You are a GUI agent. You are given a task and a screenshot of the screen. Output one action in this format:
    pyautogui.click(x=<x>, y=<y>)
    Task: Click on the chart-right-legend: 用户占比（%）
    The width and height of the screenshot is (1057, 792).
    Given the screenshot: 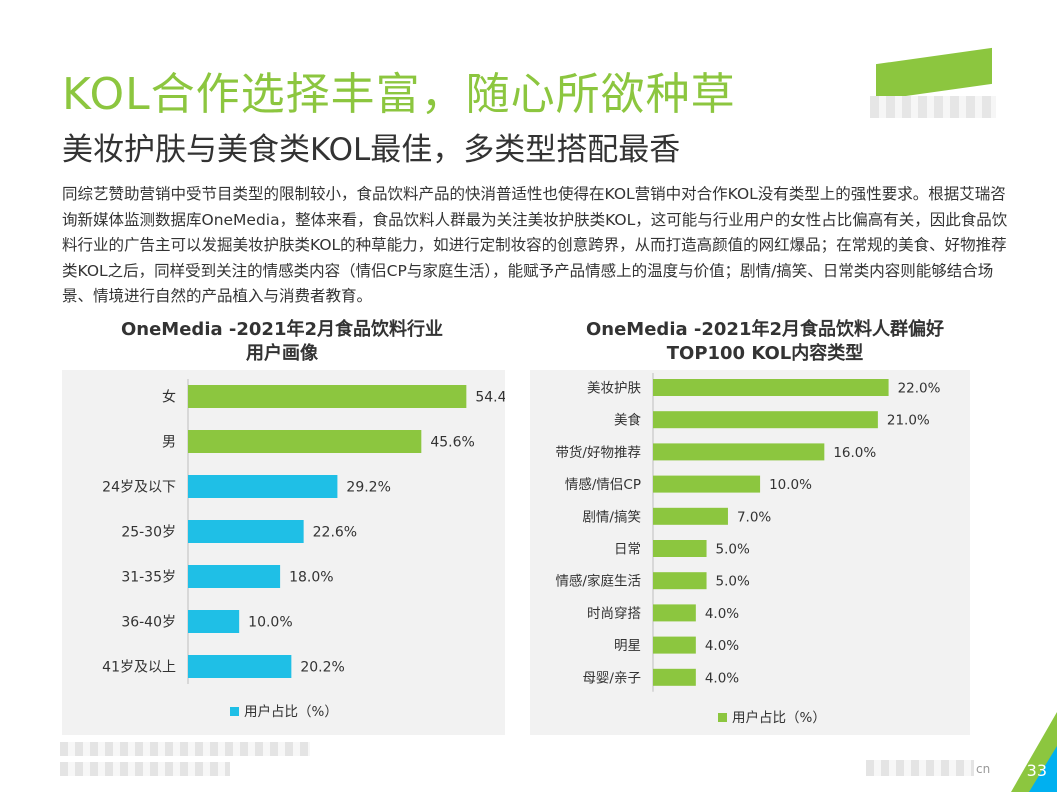 What is the action you would take?
    pyautogui.click(x=772, y=716)
    